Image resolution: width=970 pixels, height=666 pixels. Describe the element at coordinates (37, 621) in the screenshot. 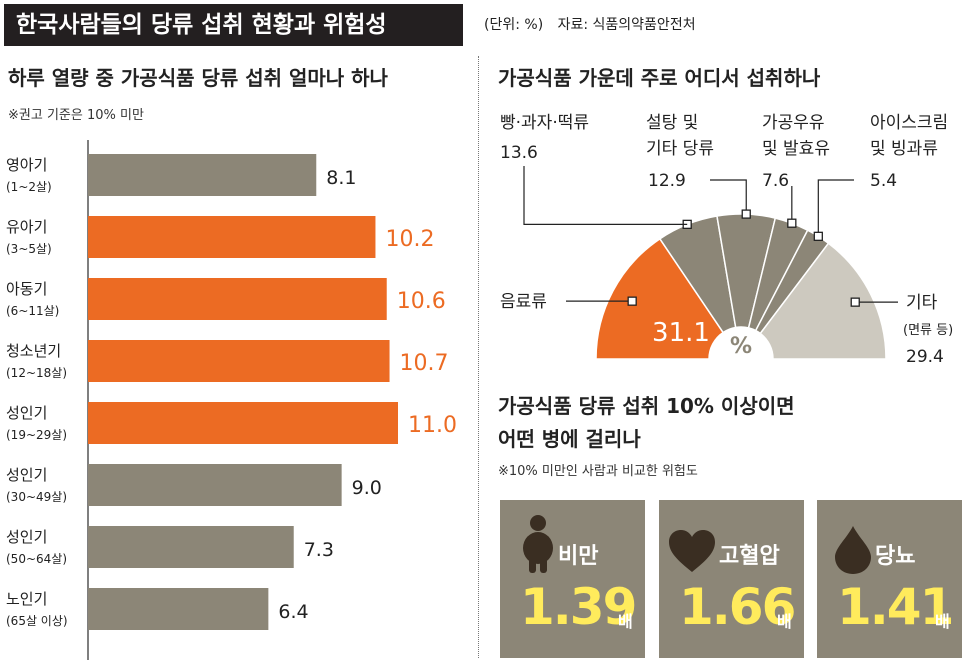

I see `category-sublabel: (65살 이상)` at that location.